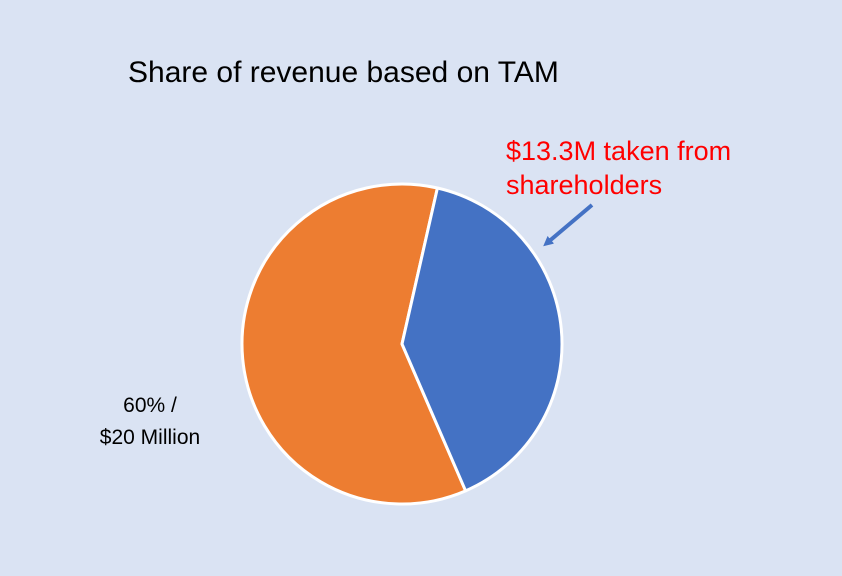 The image size is (842, 576). Describe the element at coordinates (150, 437) in the screenshot. I see `slice-label-orange-line-2: $20 Million` at that location.